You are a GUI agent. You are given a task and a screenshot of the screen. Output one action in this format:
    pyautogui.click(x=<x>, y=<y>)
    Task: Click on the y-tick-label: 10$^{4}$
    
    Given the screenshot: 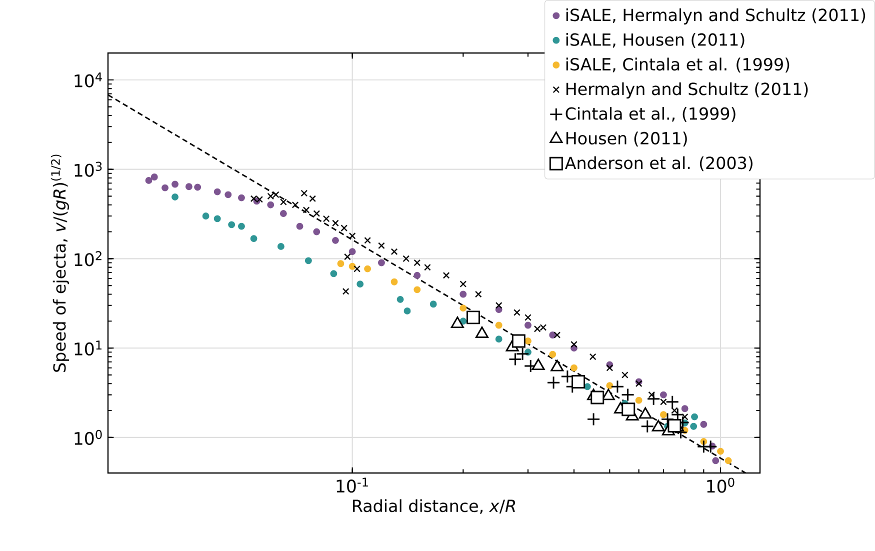 What is the action you would take?
    pyautogui.click(x=88, y=80)
    